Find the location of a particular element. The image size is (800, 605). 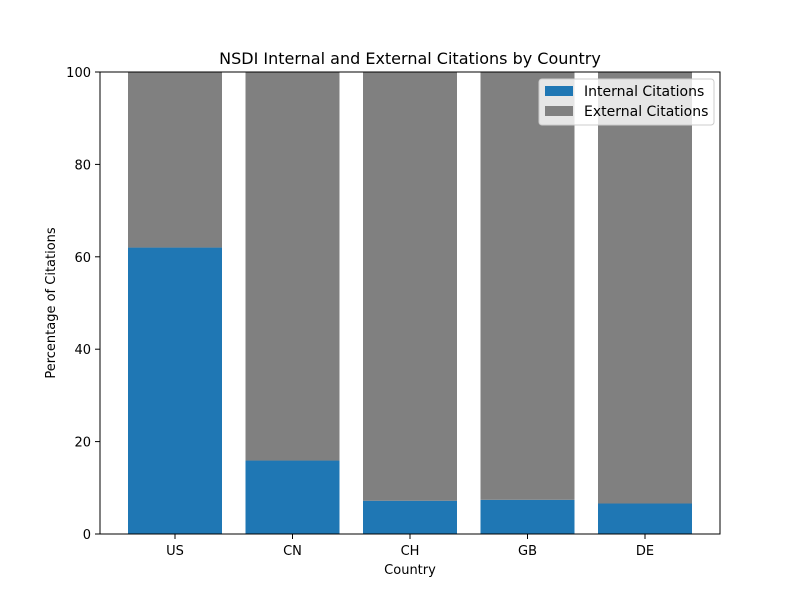

bar-internal-de is located at coordinates (645, 518).